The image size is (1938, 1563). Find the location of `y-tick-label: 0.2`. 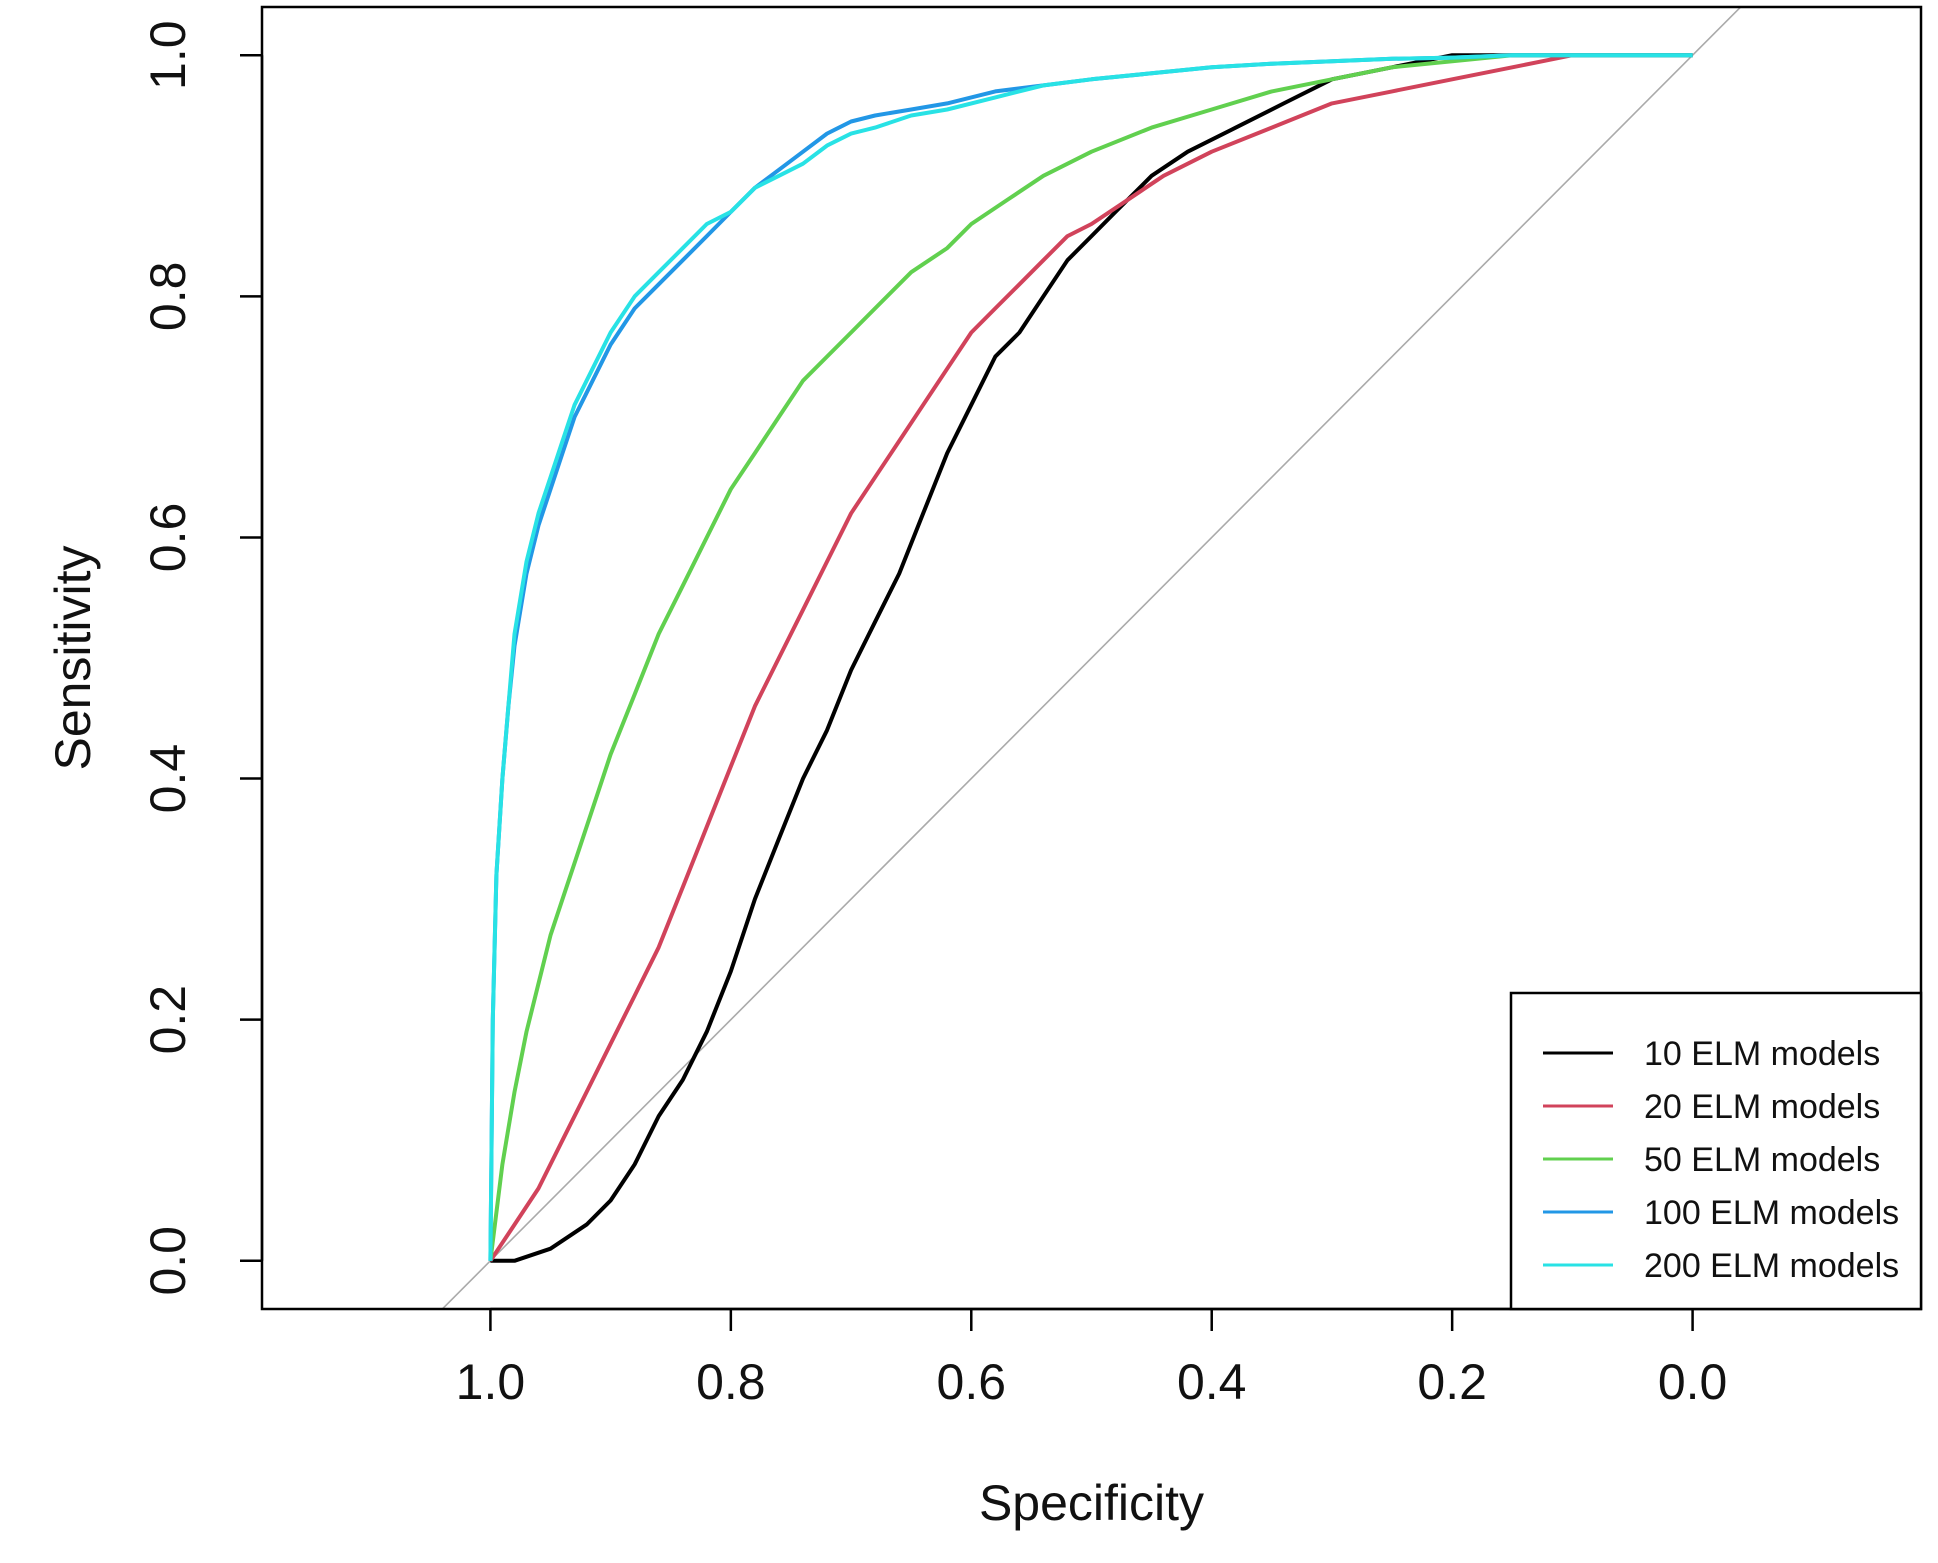

y-tick-label: 0.2 is located at coordinates (168, 1020).